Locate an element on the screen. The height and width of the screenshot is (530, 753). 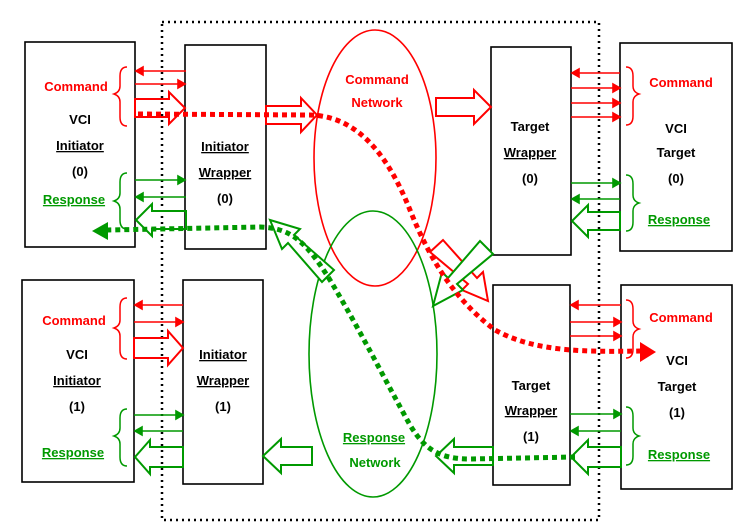
target-wrapper-1-line1: Target is located at coordinates (531, 385).